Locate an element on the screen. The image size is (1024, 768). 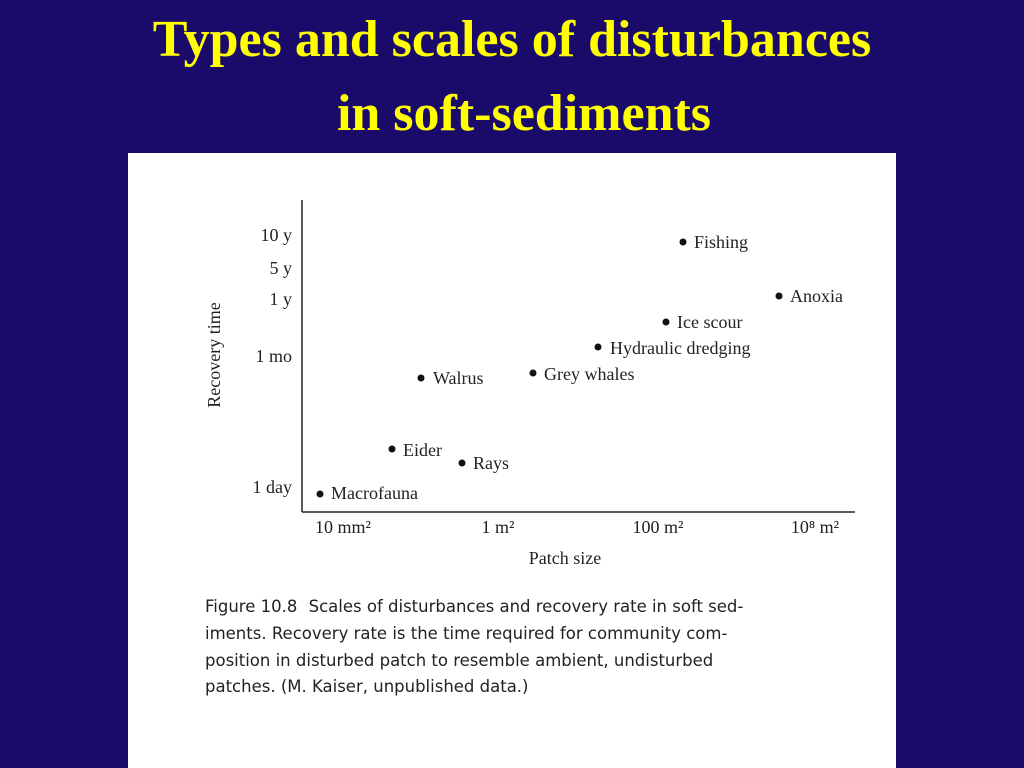
y-tick-label: 10 y is located at coordinates (277, 235).